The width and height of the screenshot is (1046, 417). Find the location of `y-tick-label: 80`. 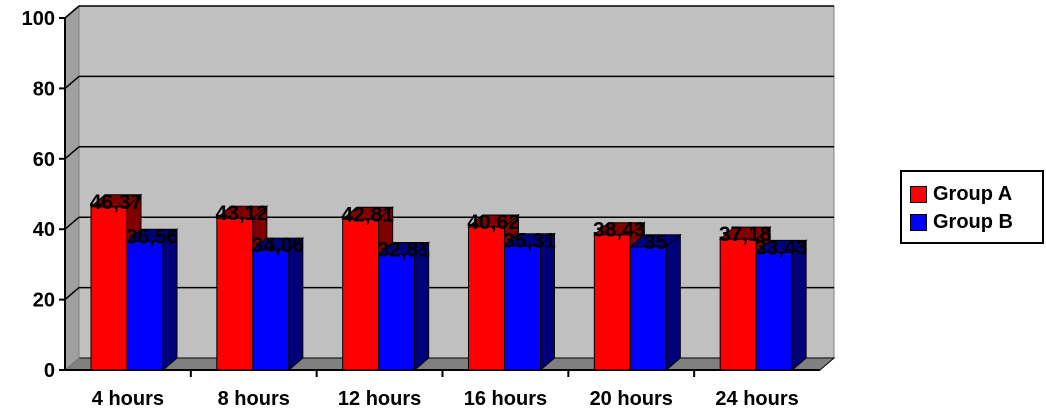

y-tick-label: 80 is located at coordinates (44, 89).